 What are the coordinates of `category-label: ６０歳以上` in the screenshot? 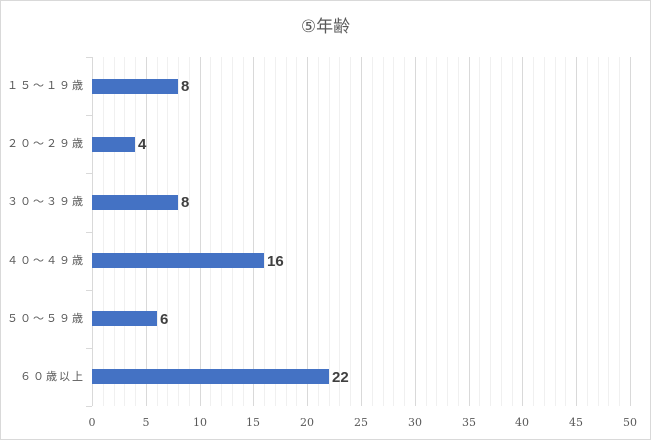 It's located at (52, 376).